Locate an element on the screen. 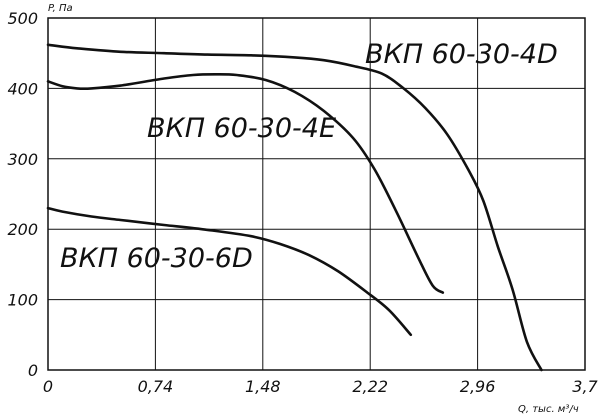  x-tick-label: 2,96 is located at coordinates (478, 386).